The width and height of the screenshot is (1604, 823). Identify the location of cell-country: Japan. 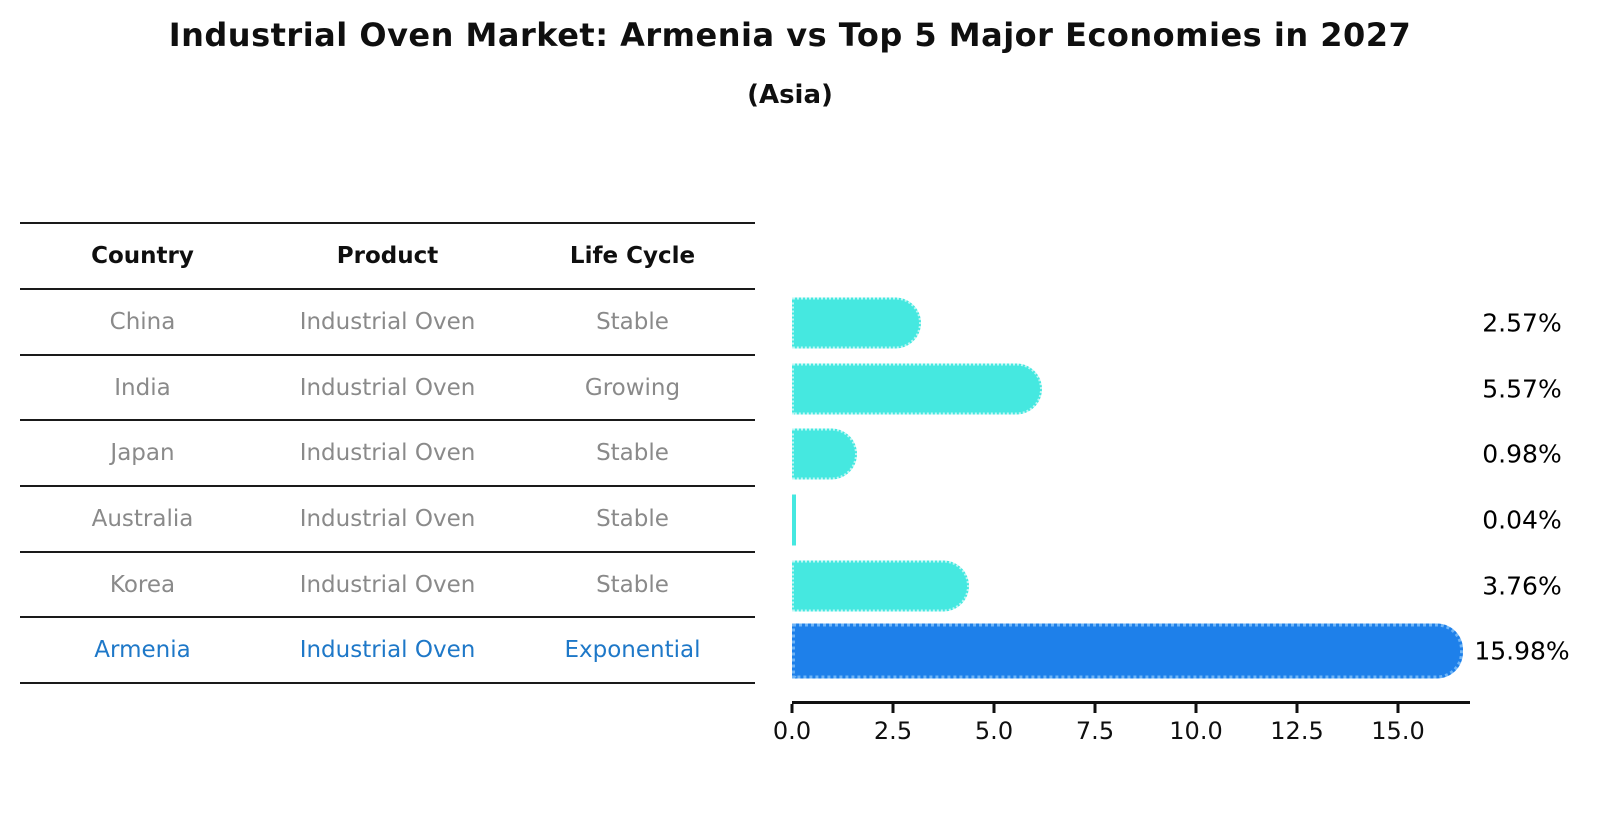
(142, 453).